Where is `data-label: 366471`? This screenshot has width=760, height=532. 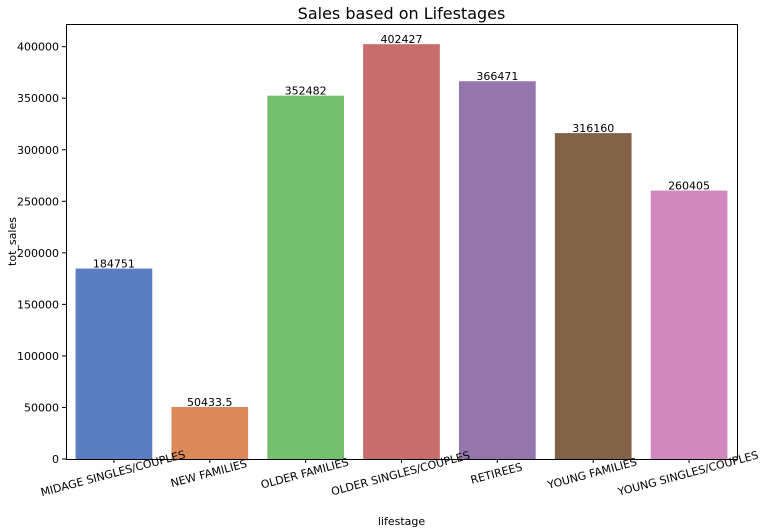
data-label: 366471 is located at coordinates (497, 76).